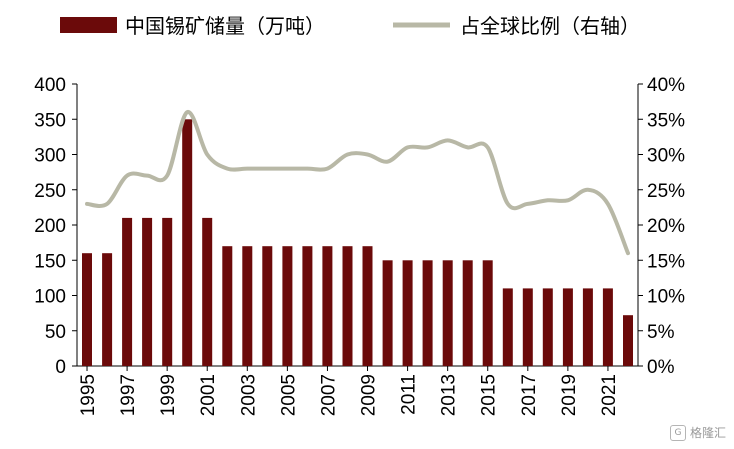  I want to click on y-left-tick-label: 400, so click(50, 85).